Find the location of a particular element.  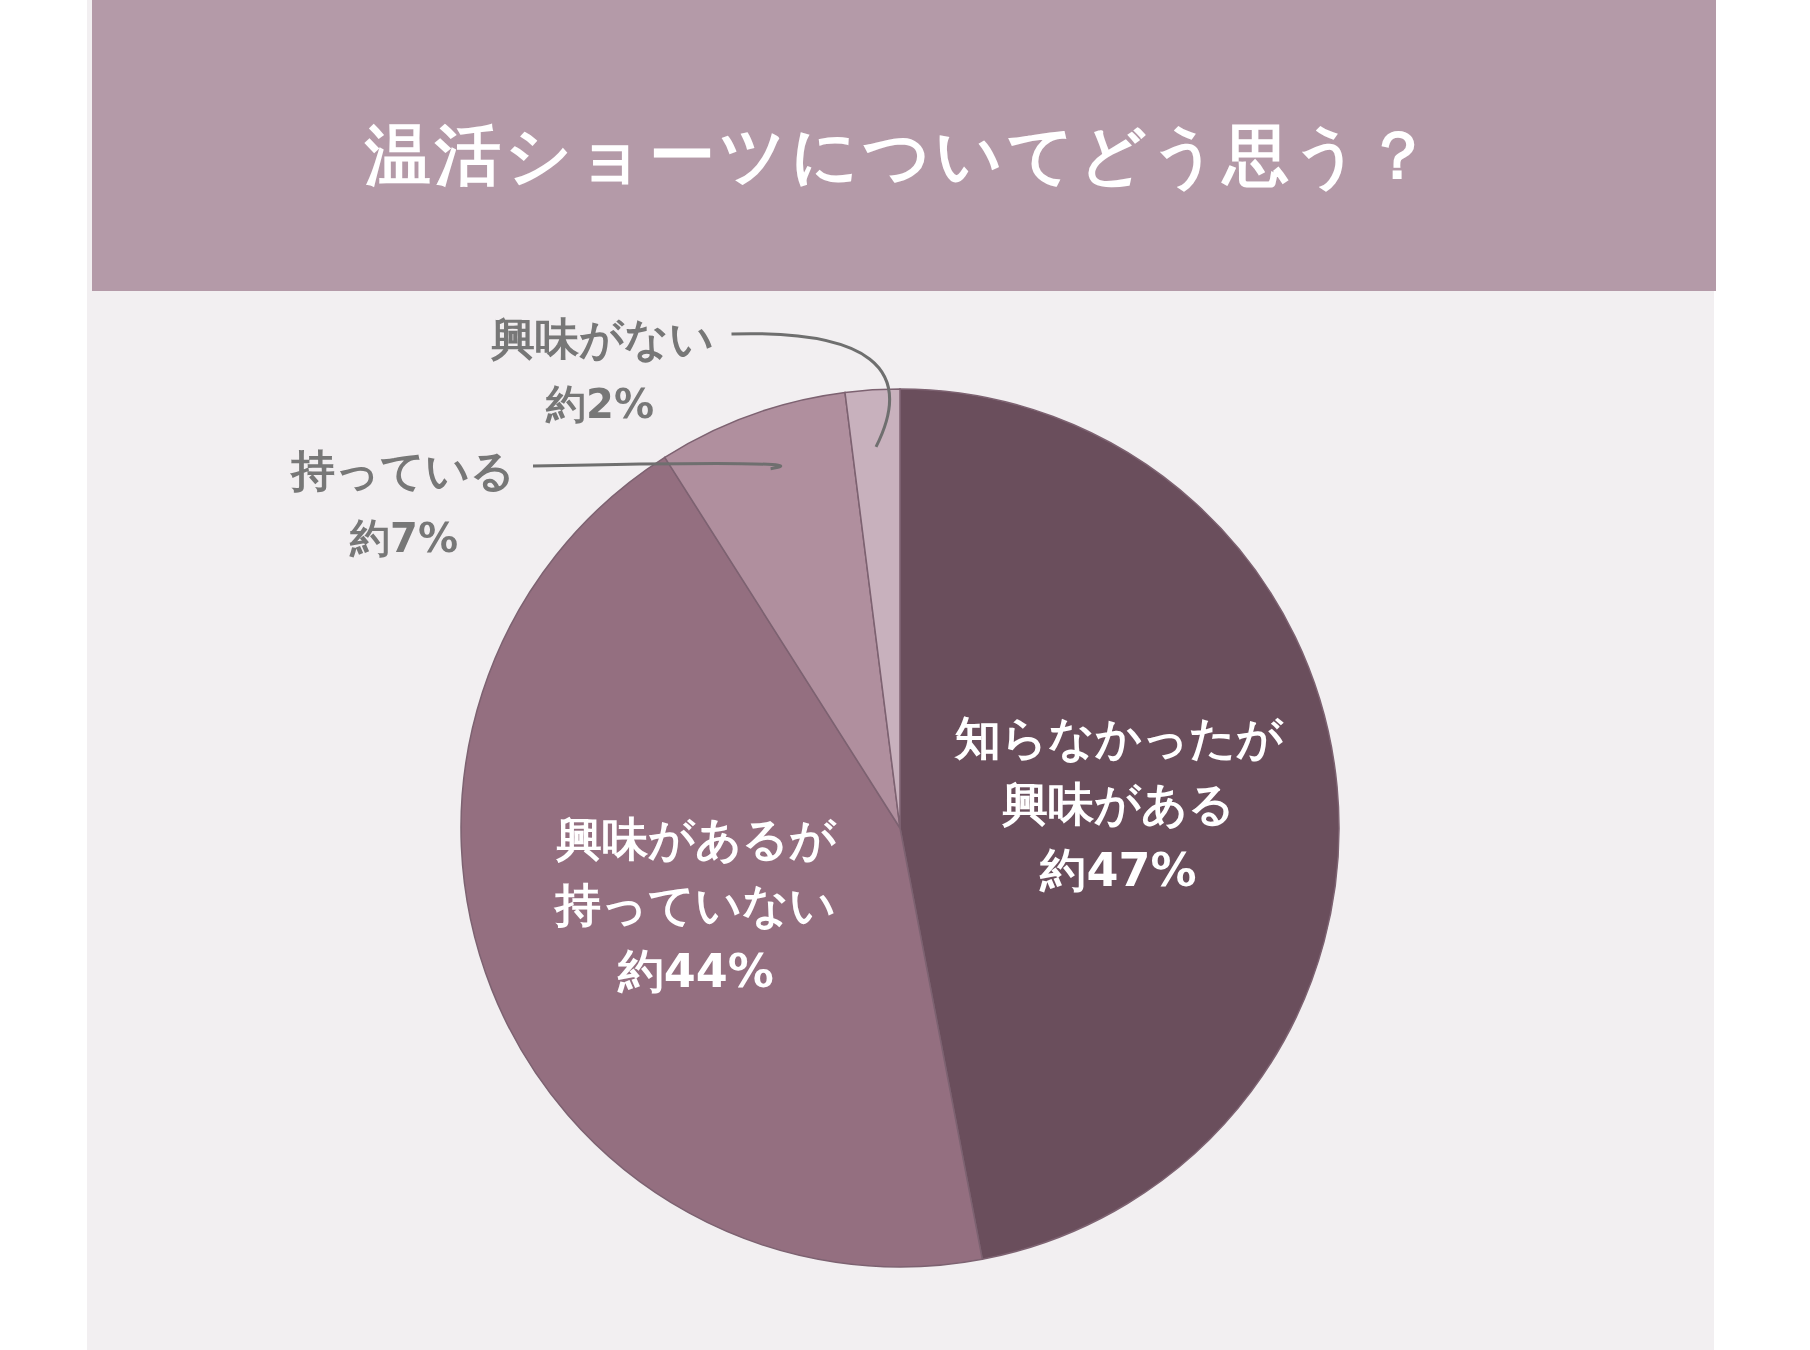

data-label: 約44% is located at coordinates (695, 971).